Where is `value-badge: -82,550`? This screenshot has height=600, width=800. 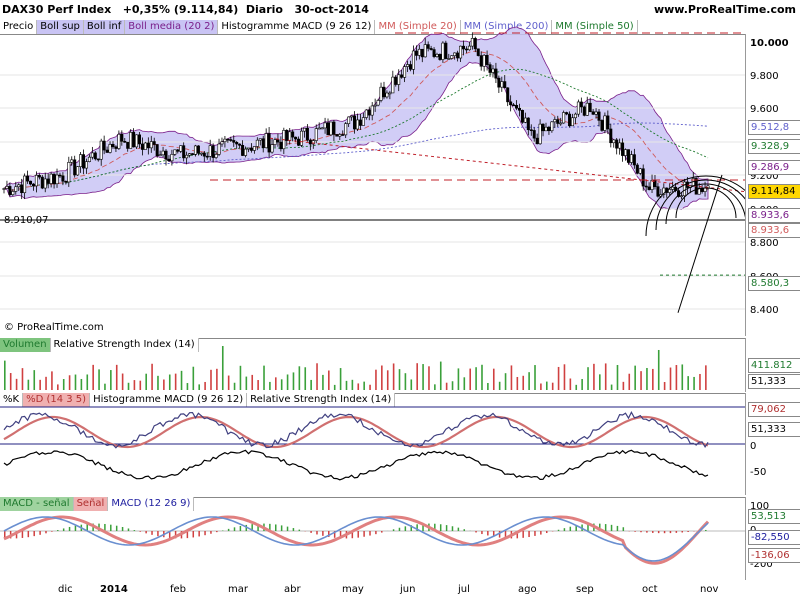 value-badge: -82,550 is located at coordinates (774, 537).